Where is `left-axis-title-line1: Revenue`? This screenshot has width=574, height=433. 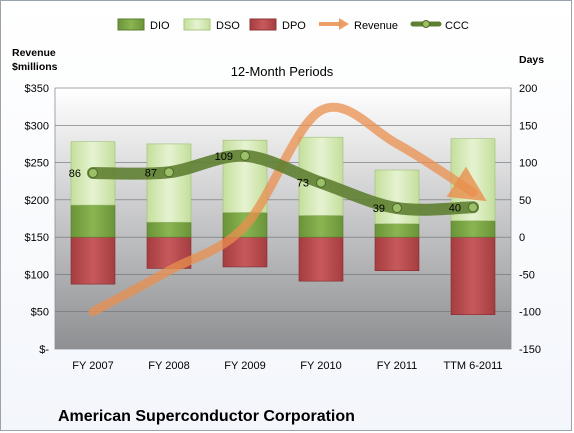
left-axis-title-line1: Revenue is located at coordinates (34, 53).